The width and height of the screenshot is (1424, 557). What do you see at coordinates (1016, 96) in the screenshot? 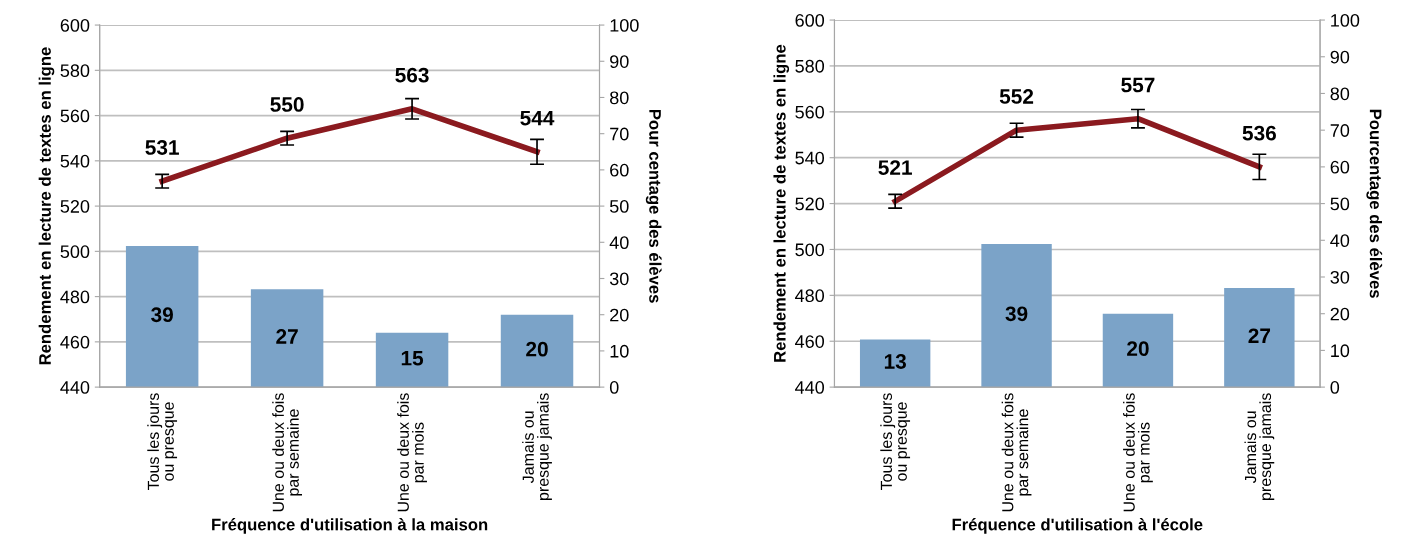
I see `data-label: 552` at bounding box center [1016, 96].